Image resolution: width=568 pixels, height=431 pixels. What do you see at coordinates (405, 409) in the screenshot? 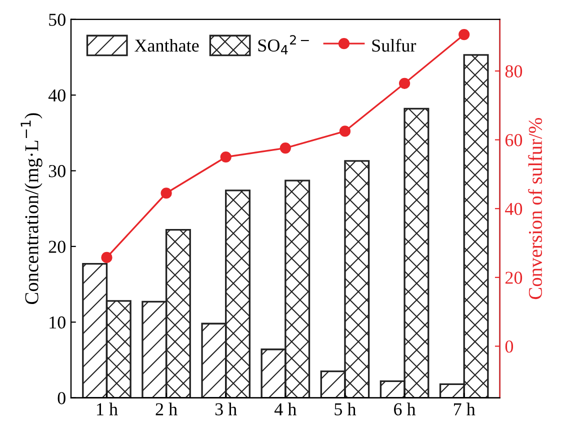
I see `x-tick-label: 6 h` at bounding box center [405, 409].